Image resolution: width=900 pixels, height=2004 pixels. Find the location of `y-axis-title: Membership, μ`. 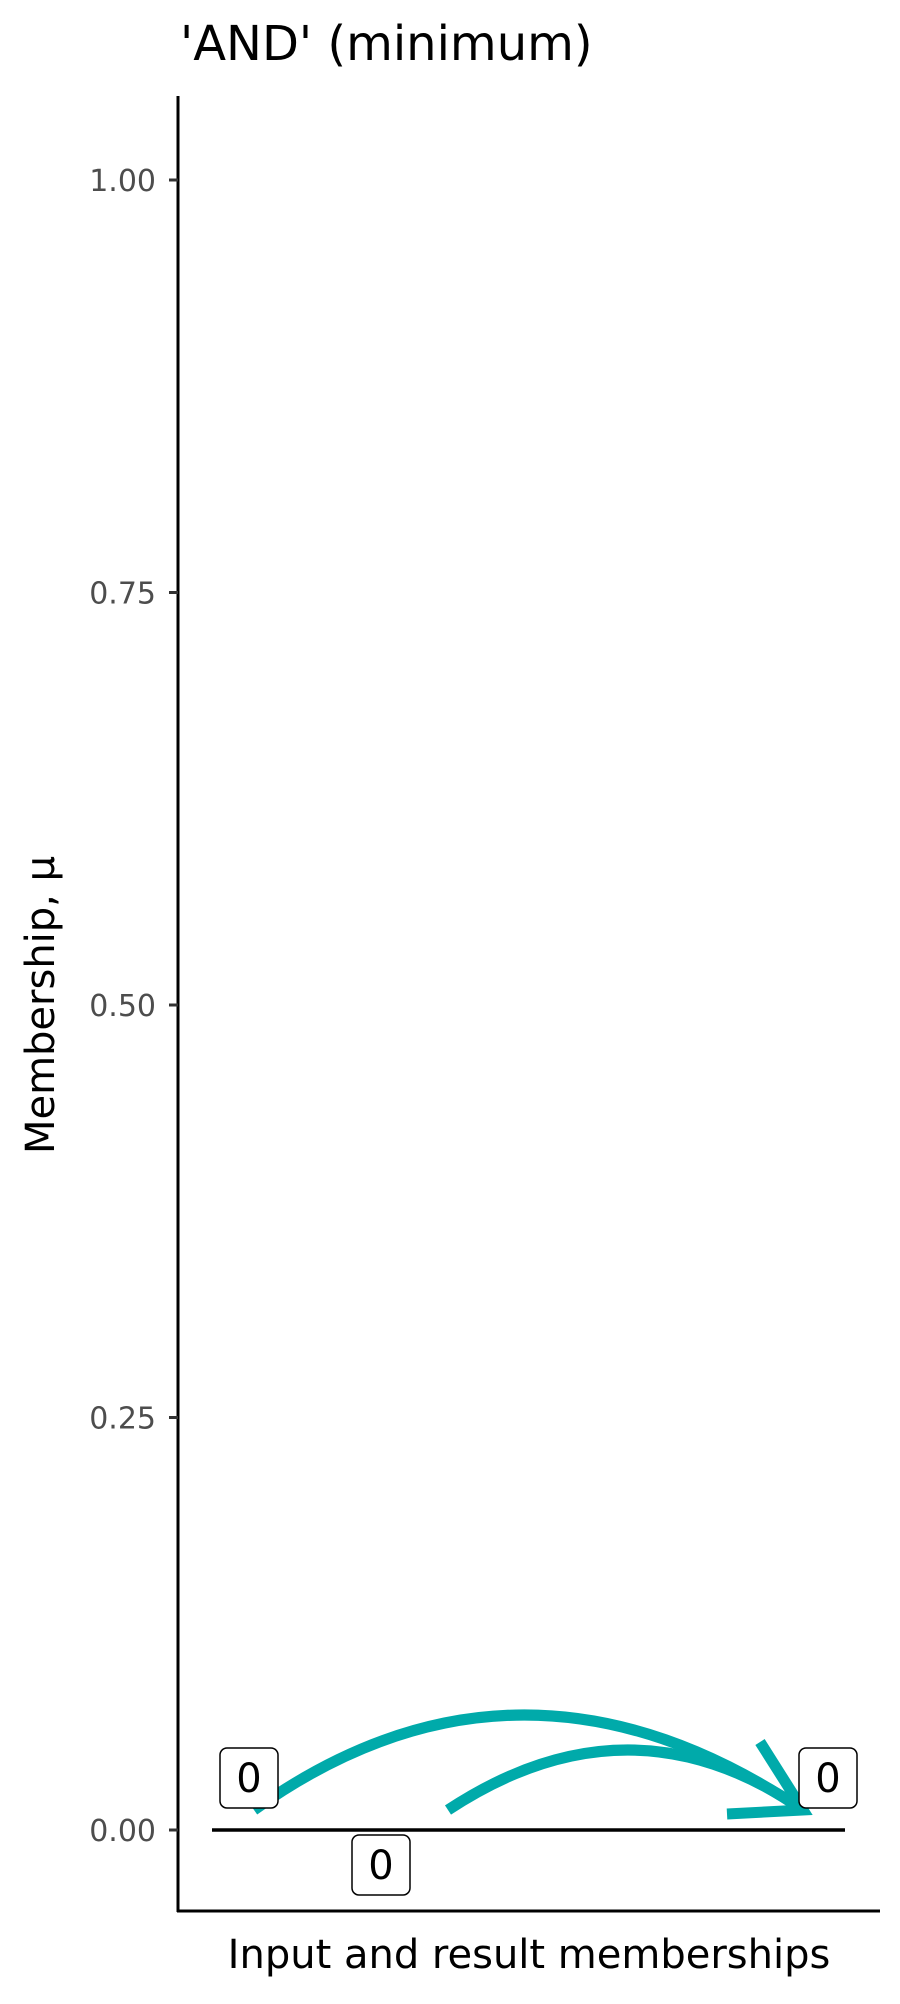

y-axis-title: Membership, μ is located at coordinates (41, 1005).